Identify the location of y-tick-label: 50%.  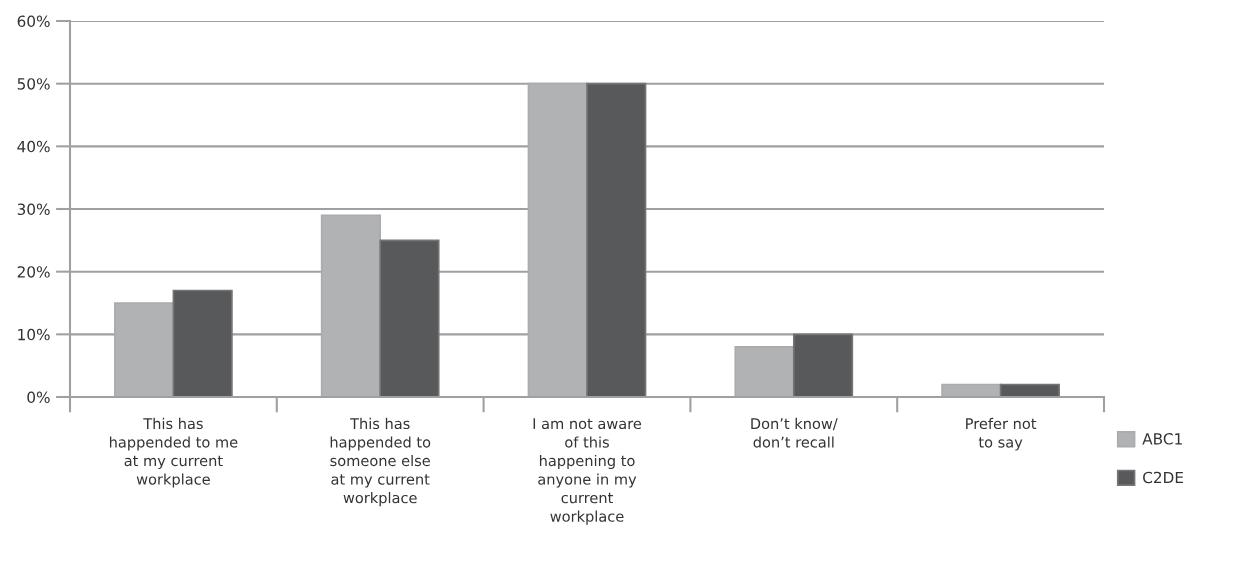
(33, 84).